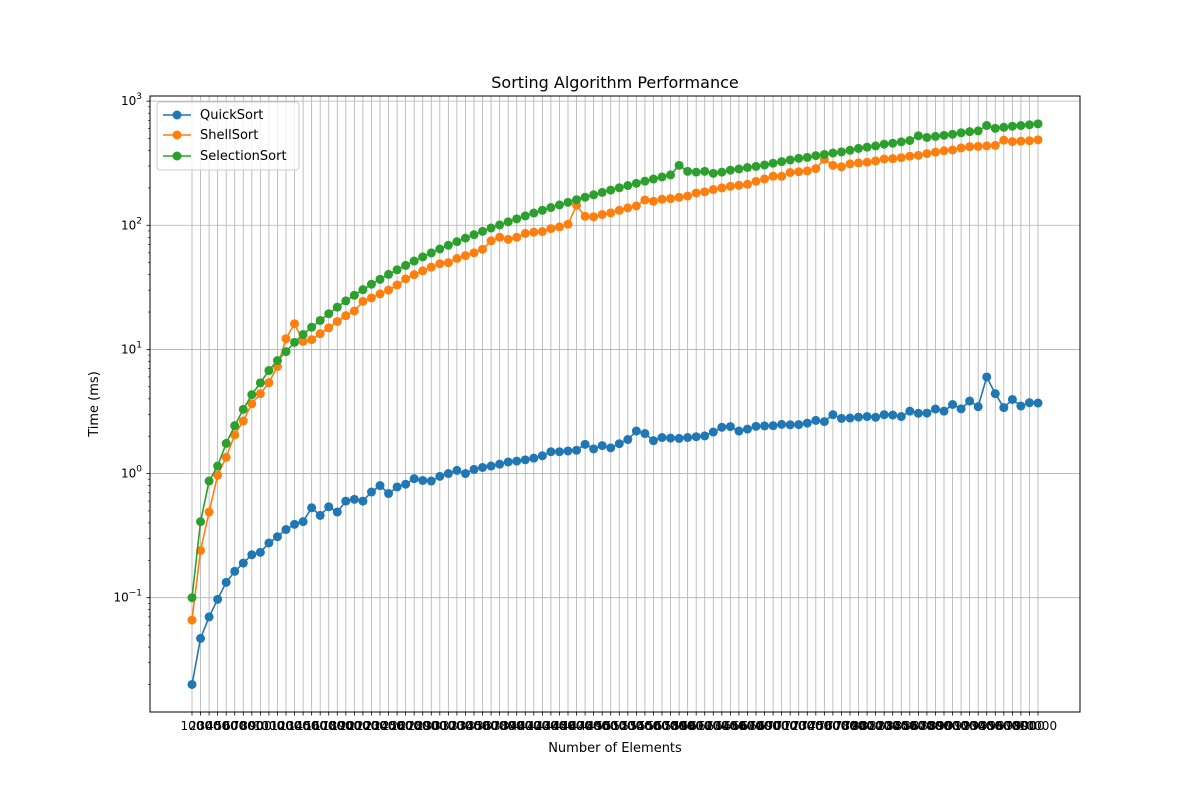 The image size is (1200, 800). Describe the element at coordinates (243, 156) in the screenshot. I see `legend-label-selectionsort: SelectionSort` at that location.